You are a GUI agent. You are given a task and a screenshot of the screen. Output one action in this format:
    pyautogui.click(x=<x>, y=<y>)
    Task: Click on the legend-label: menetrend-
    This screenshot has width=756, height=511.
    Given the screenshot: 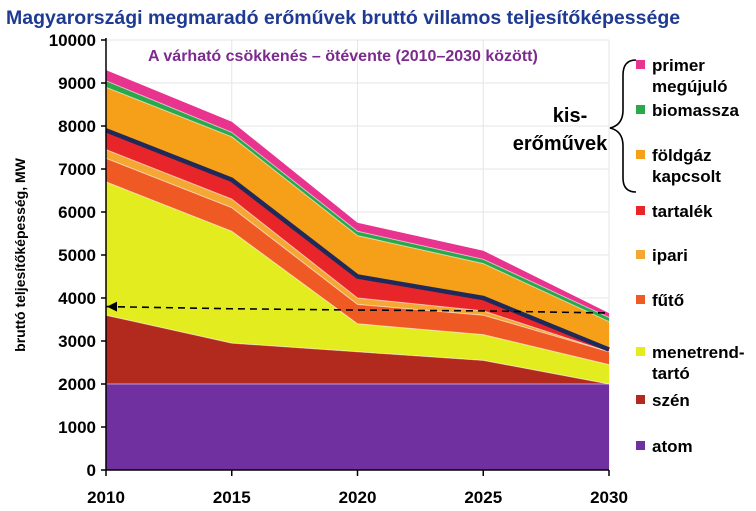 What is the action you would take?
    pyautogui.click(x=698, y=352)
    